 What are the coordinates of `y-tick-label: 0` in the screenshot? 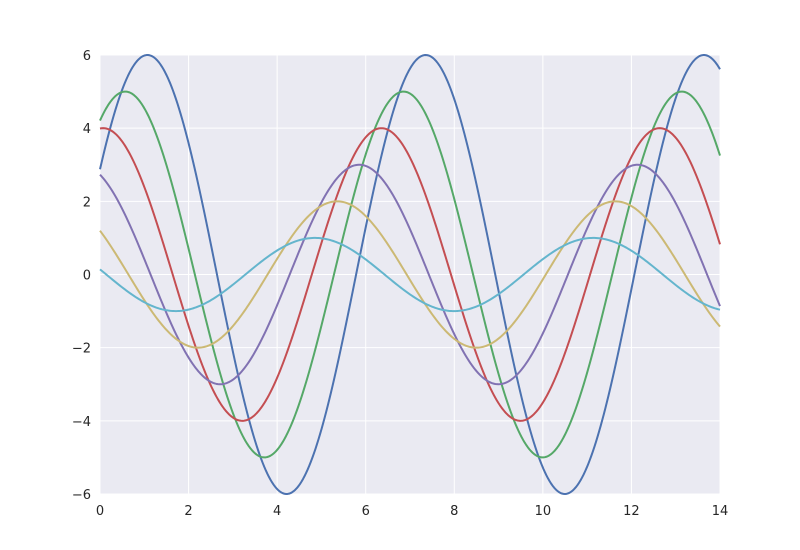 It's located at (87, 276).